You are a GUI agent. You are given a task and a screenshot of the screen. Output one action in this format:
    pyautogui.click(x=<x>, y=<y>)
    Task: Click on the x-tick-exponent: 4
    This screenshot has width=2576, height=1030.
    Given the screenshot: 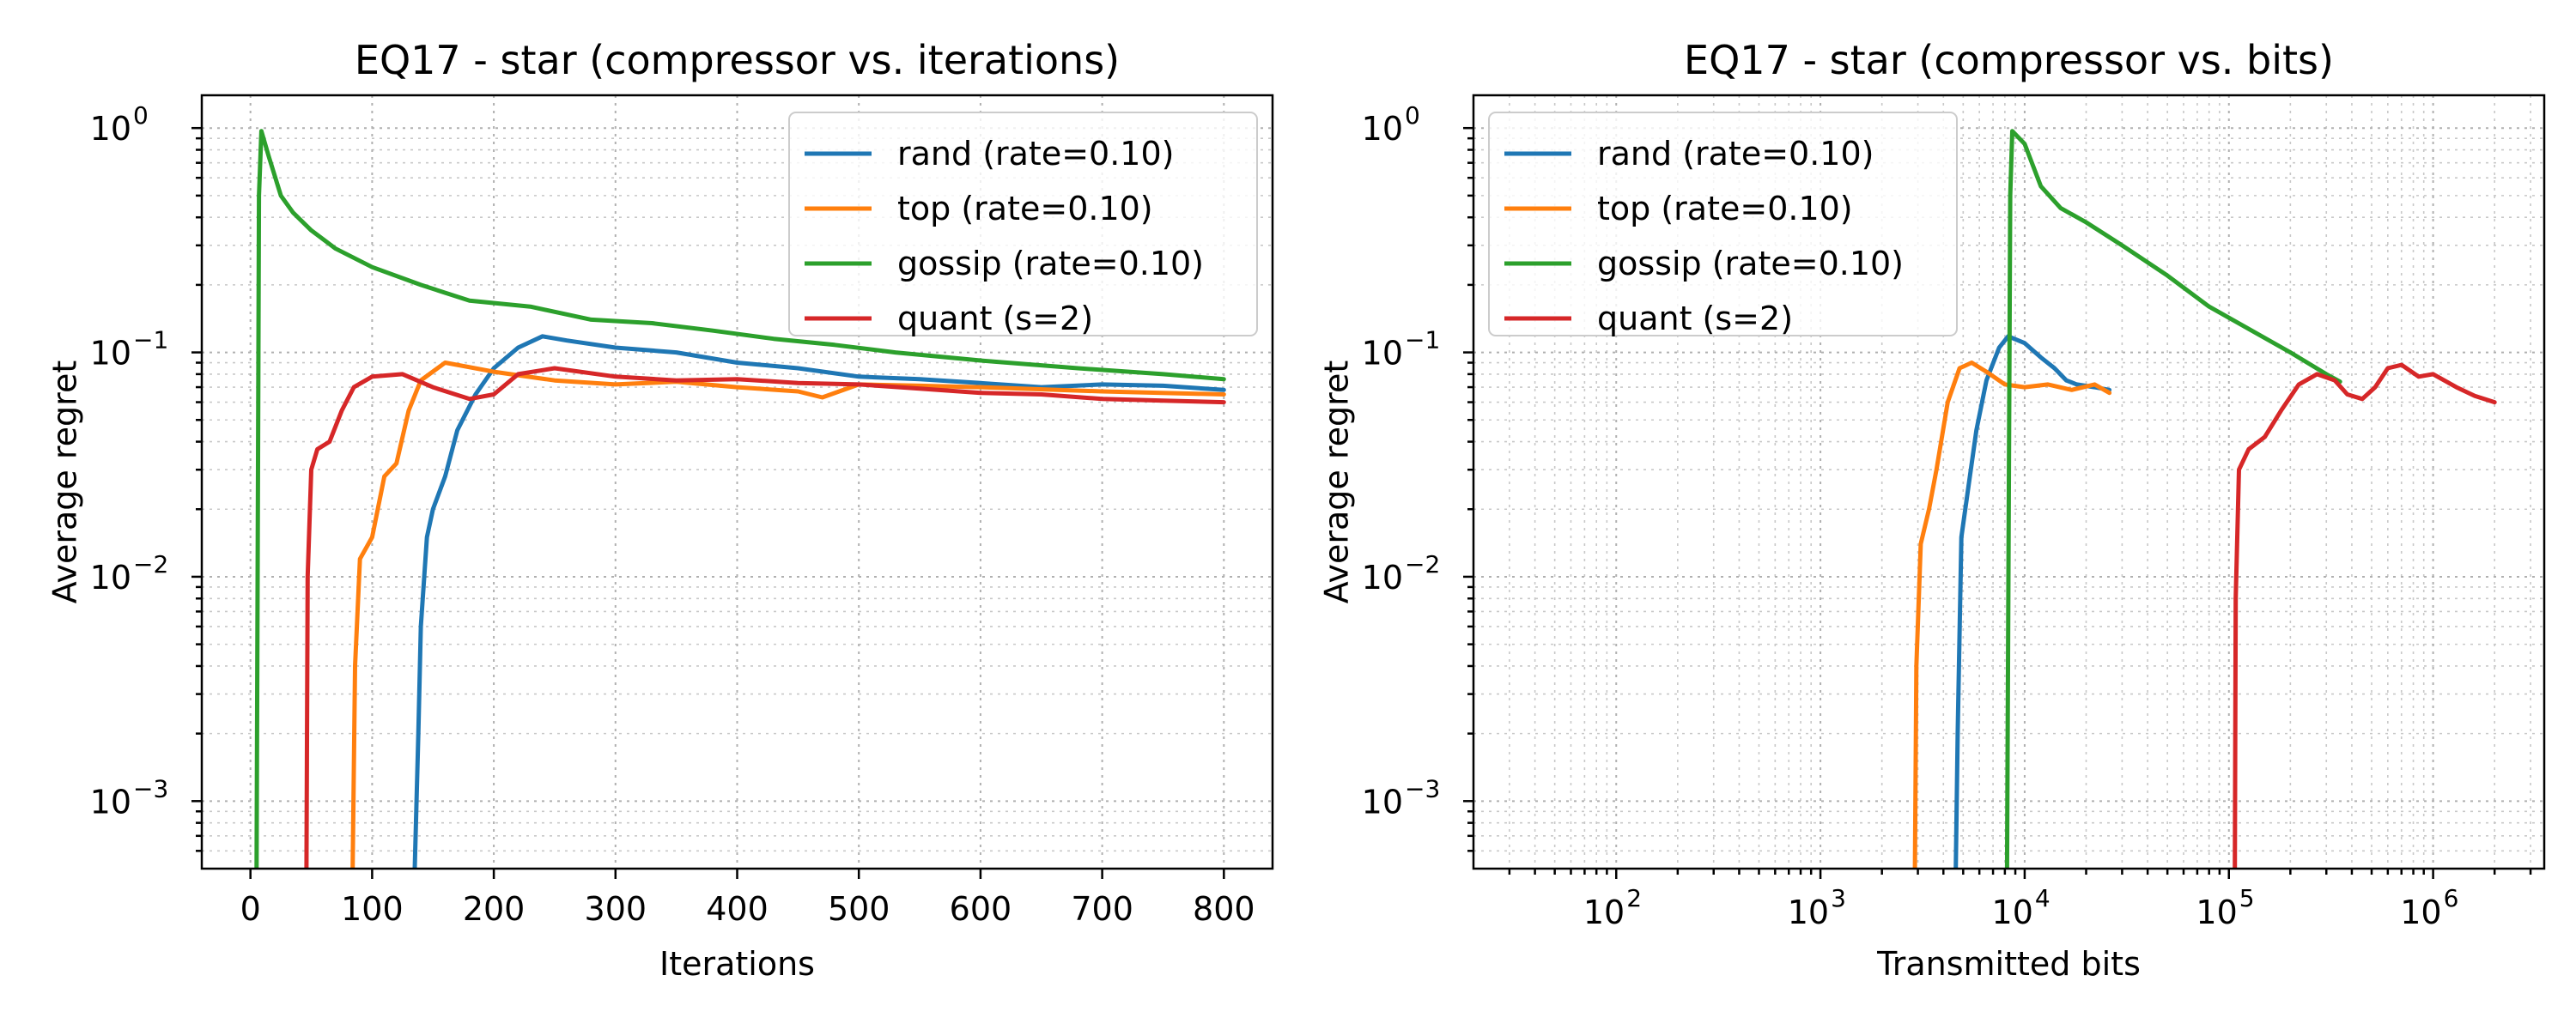 What is the action you would take?
    pyautogui.click(x=2042, y=898)
    